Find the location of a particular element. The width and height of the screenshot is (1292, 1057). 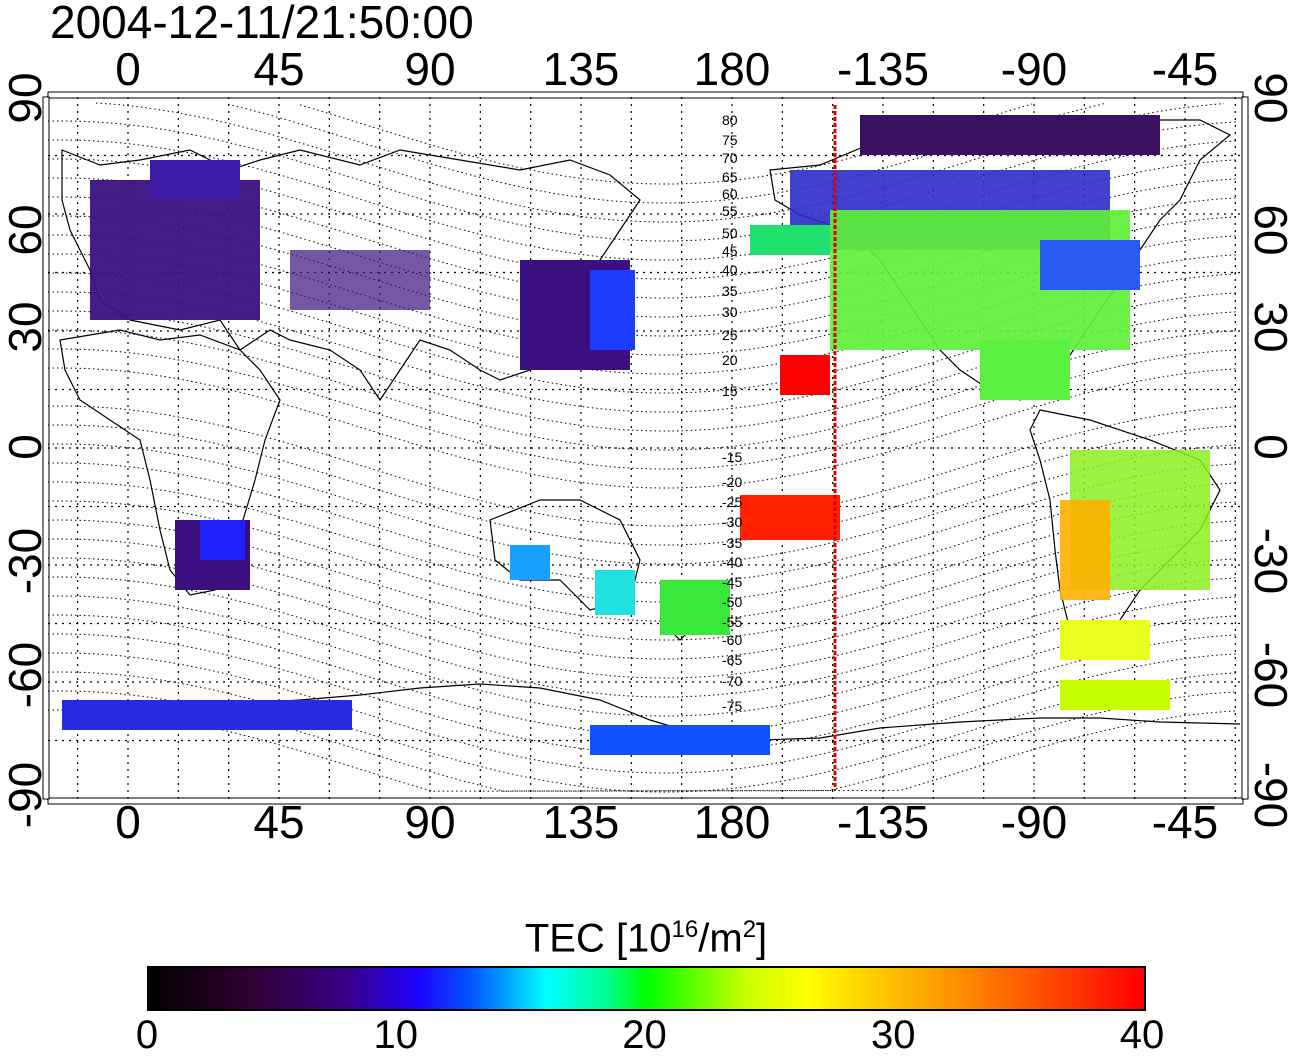

contour-label: 20 is located at coordinates (730, 360).